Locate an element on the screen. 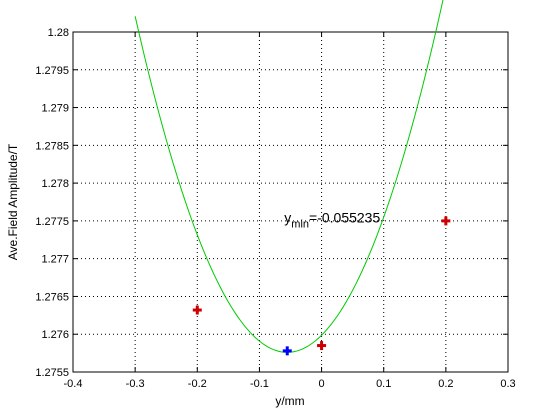 This screenshot has height=420, width=560. x-axis-label: y/mm is located at coordinates (289, 401).